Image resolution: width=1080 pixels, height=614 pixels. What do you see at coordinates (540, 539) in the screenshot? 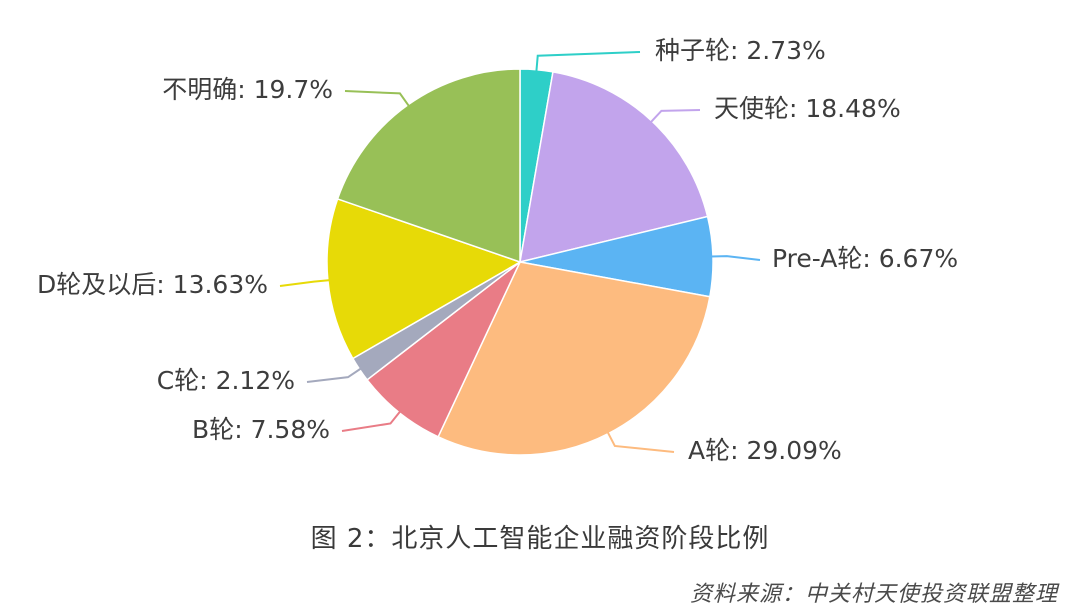
I see `figure-caption: 图 2：北京人工智能企业融资阶段比例` at bounding box center [540, 539].